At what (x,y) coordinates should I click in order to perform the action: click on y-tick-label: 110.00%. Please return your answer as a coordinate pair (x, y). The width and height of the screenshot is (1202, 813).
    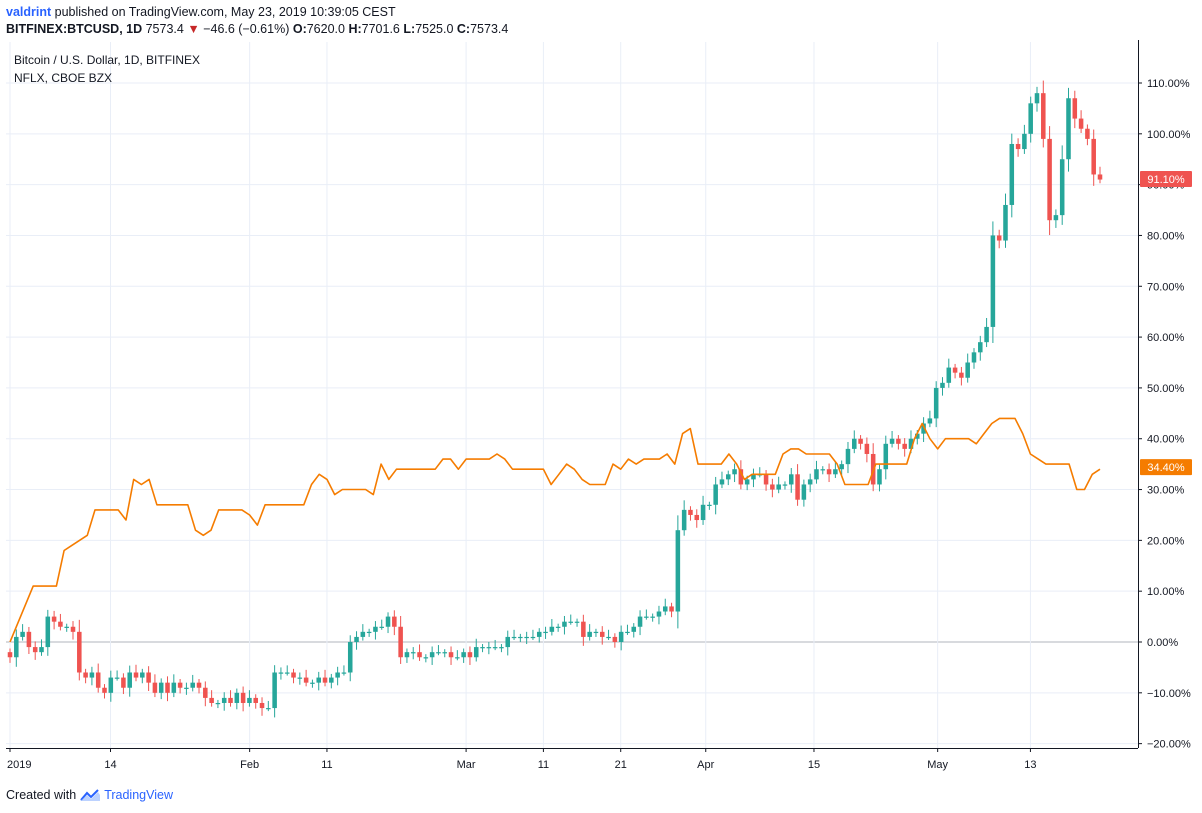
    Looking at the image, I should click on (1168, 84).